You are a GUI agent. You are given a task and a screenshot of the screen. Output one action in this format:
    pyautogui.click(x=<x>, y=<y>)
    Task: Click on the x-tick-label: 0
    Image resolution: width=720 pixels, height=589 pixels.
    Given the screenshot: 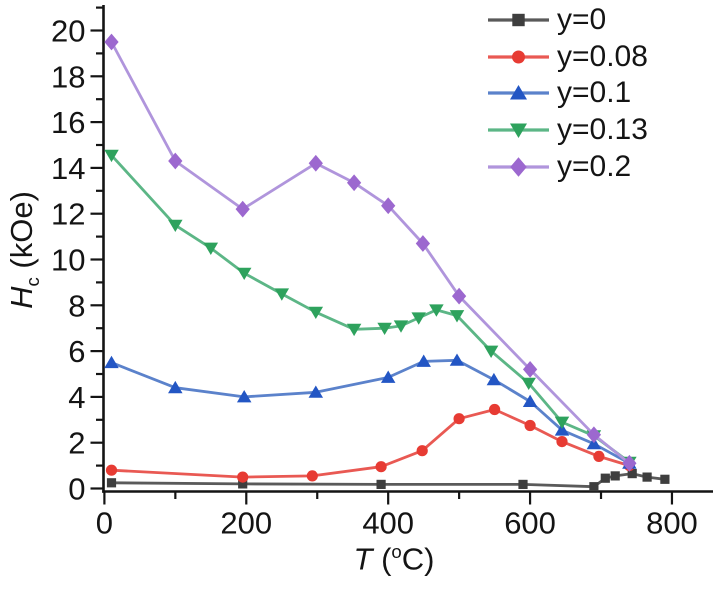 What is the action you would take?
    pyautogui.click(x=104, y=523)
    